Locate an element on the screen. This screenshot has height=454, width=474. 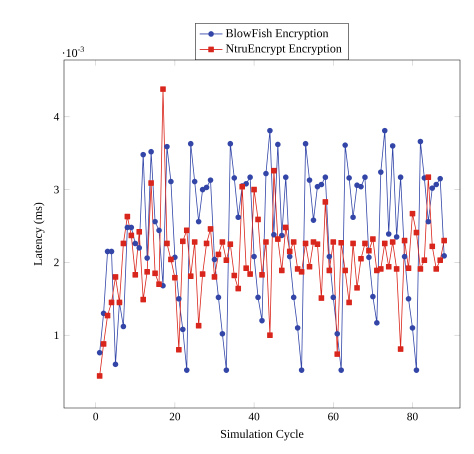
x-tick-label: 0 is located at coordinates (95, 416).